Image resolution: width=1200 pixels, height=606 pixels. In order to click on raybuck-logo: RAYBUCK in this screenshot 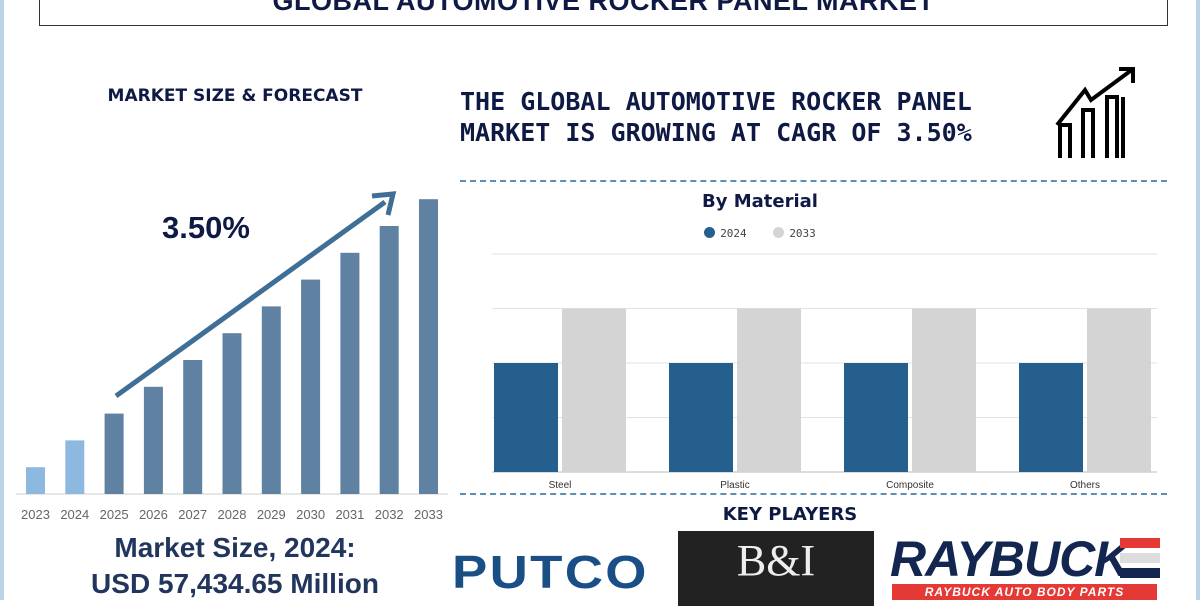, I will do `click(1010, 559)`.